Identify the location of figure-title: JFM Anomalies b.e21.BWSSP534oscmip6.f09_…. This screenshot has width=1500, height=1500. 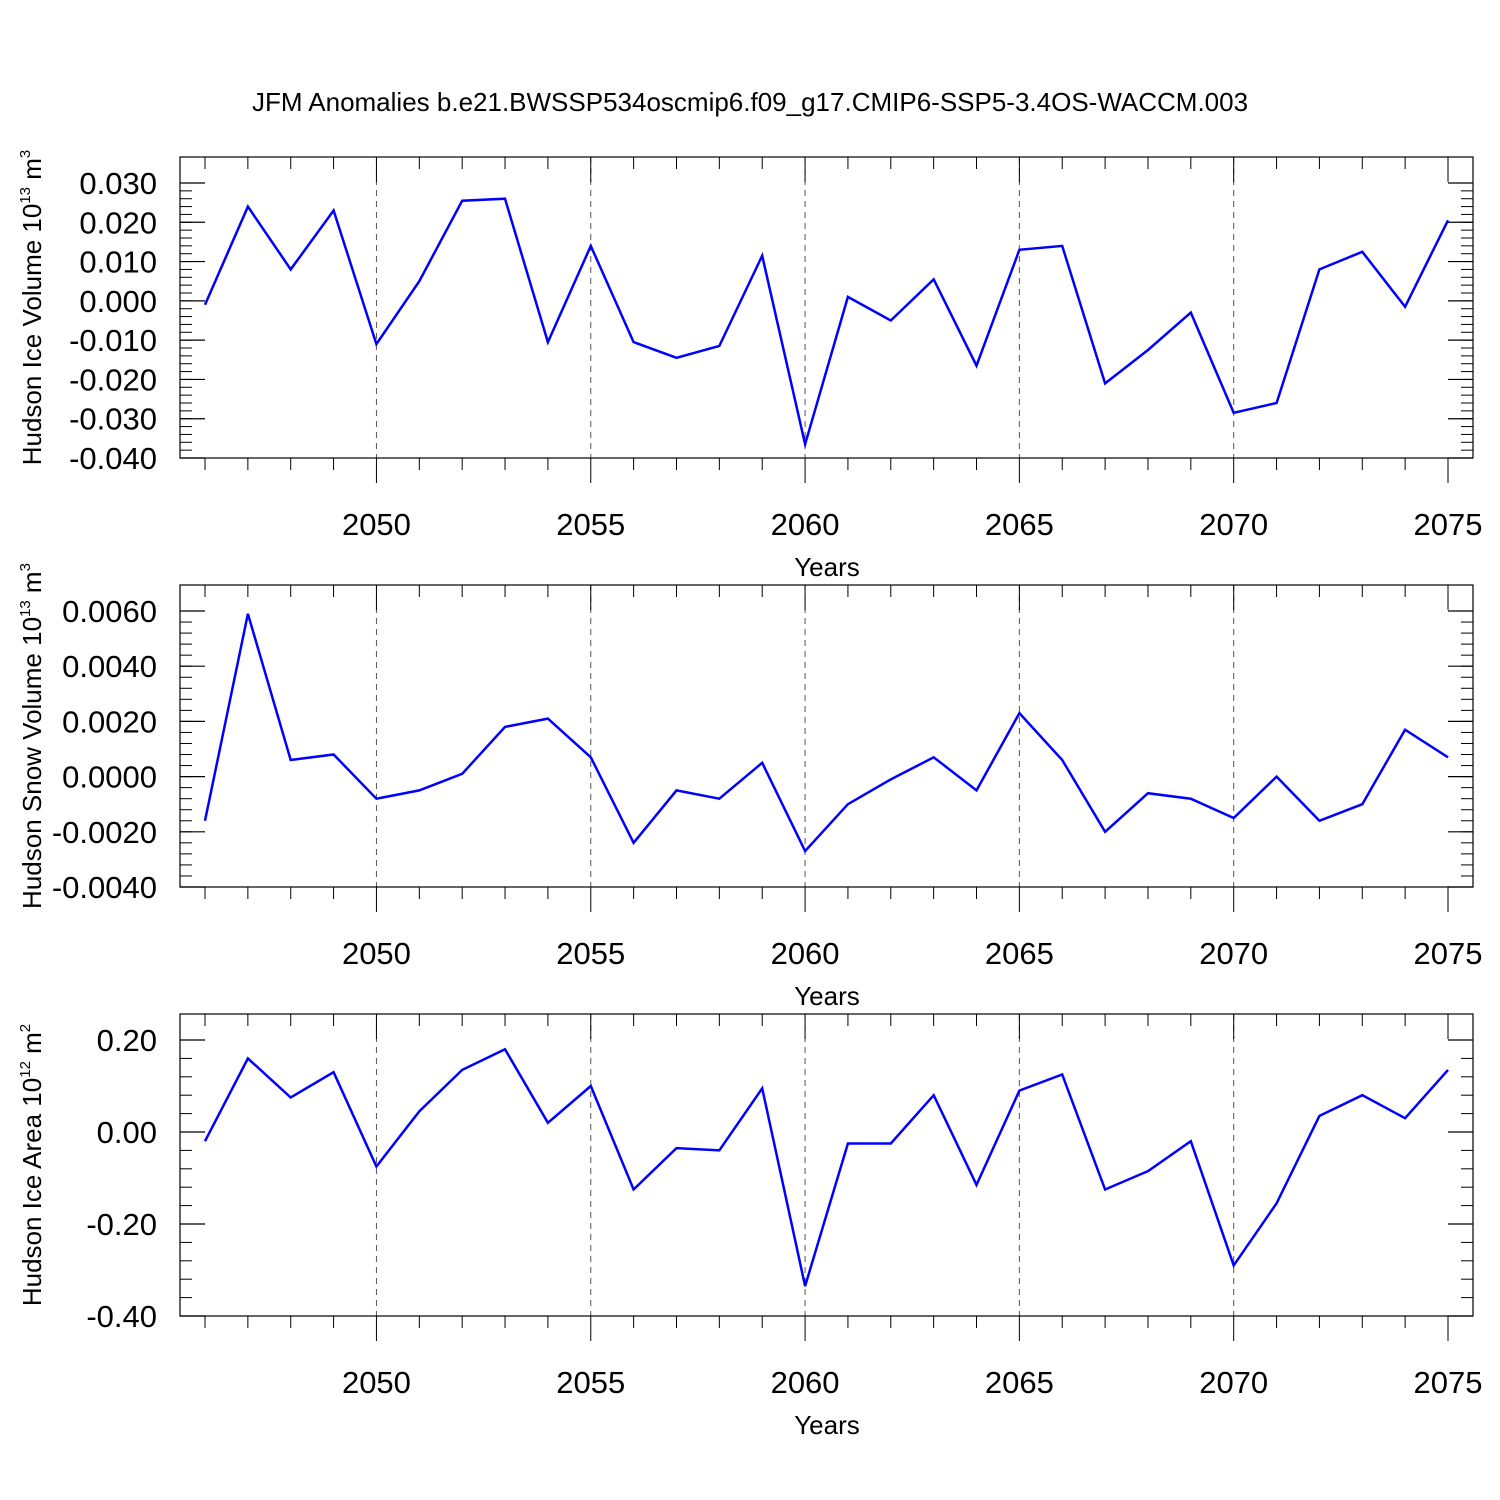
(750, 102).